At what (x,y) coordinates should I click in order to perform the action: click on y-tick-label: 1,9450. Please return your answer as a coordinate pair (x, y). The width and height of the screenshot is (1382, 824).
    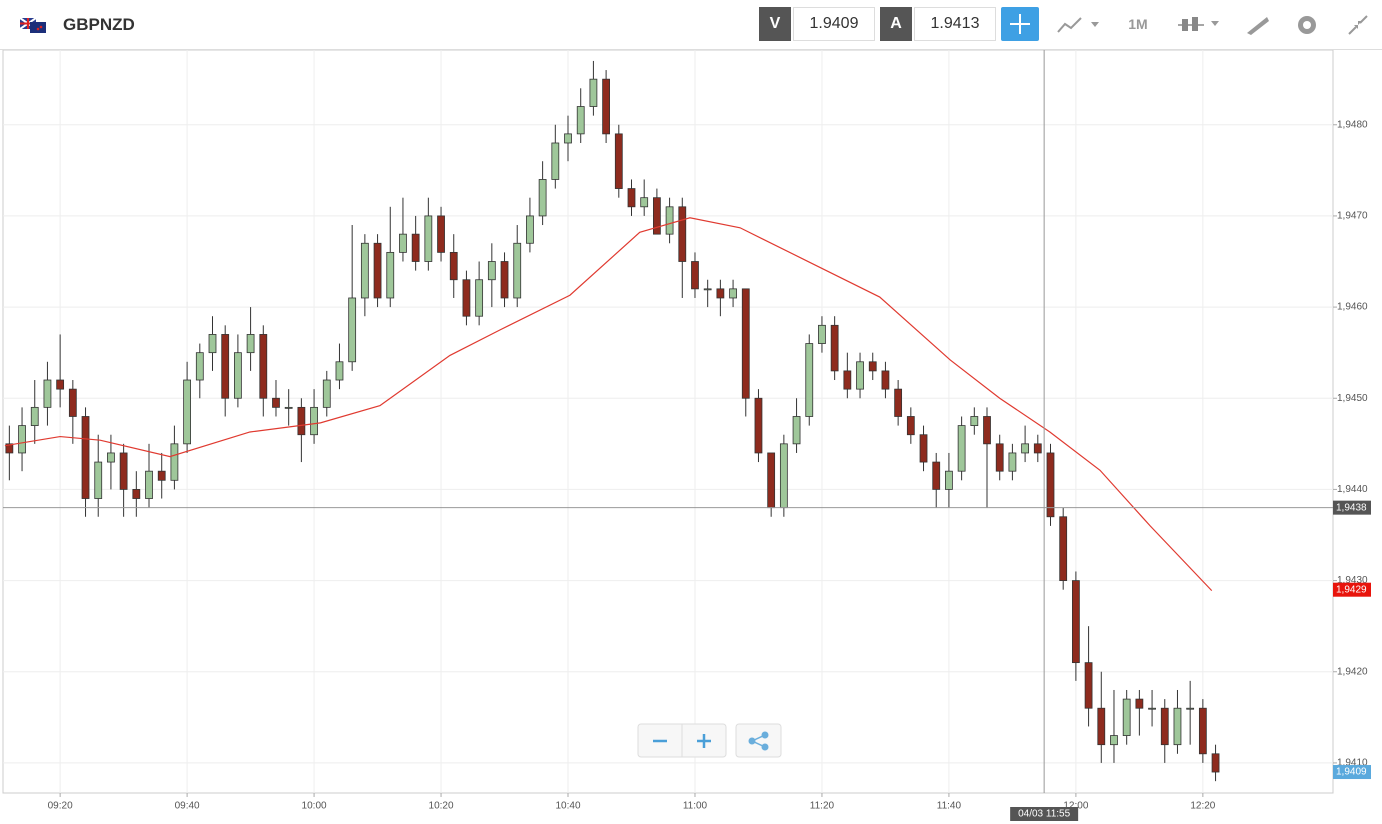
    Looking at the image, I should click on (1352, 398).